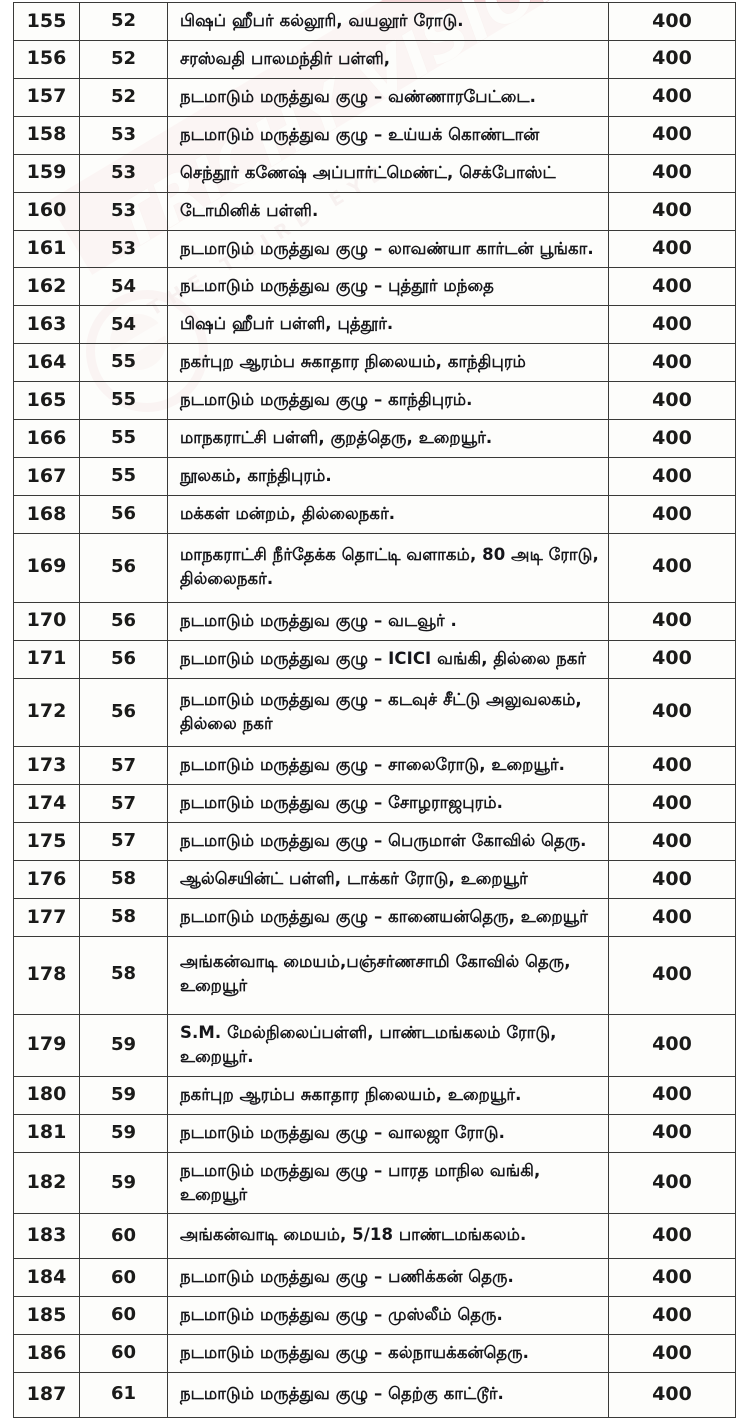  I want to click on serial-number-cell: 160, so click(46, 211).